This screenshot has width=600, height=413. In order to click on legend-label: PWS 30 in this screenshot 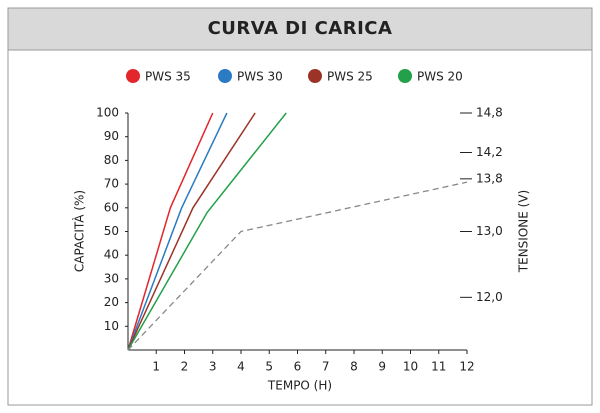, I will do `click(260, 77)`.